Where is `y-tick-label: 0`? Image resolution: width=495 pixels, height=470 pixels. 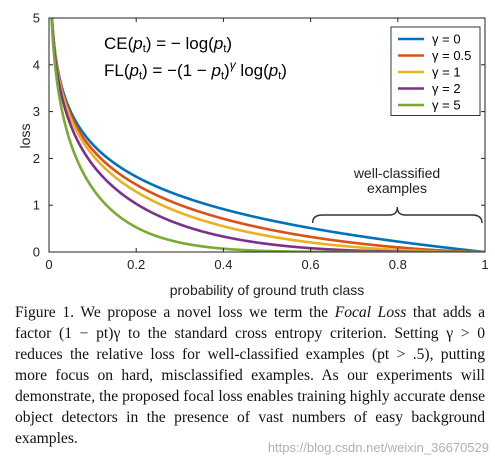 y-tick-label: 0 is located at coordinates (36, 252).